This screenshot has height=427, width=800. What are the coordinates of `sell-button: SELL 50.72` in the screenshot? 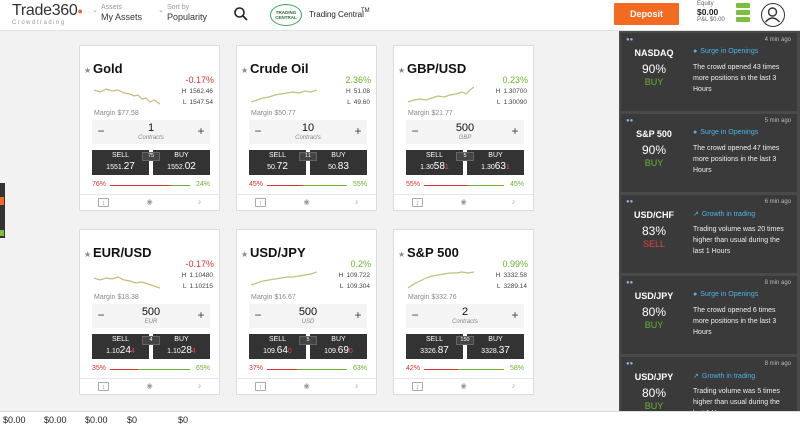 It's located at (277, 162).